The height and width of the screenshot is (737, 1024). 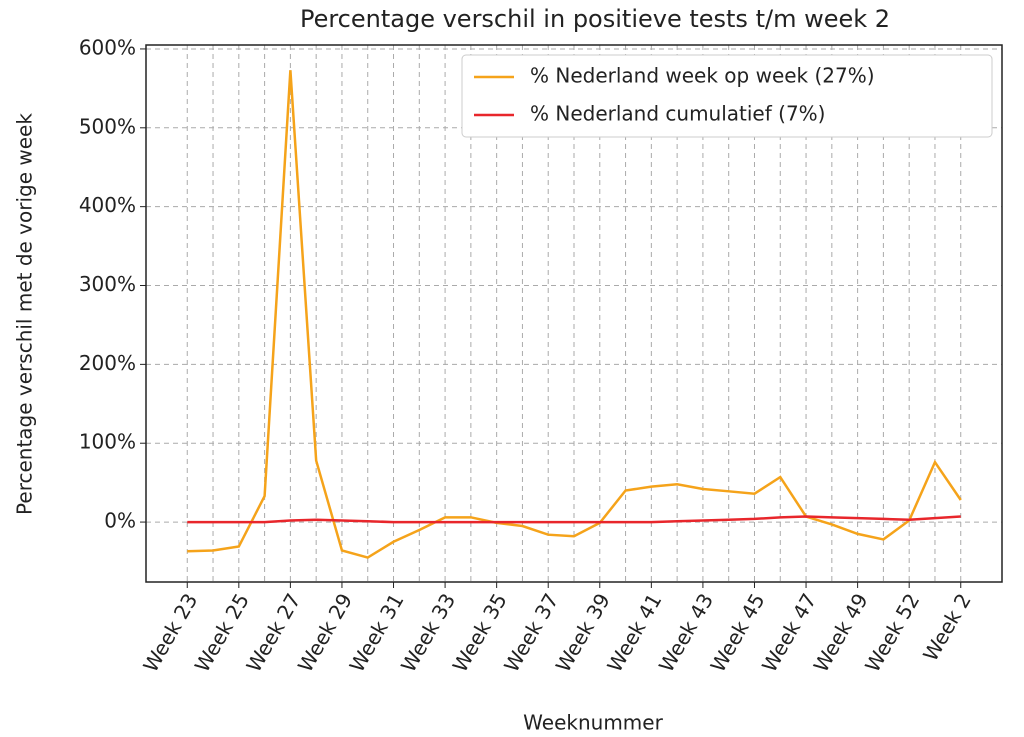 What do you see at coordinates (107, 47) in the screenshot?
I see `y-tick-label: 600%` at bounding box center [107, 47].